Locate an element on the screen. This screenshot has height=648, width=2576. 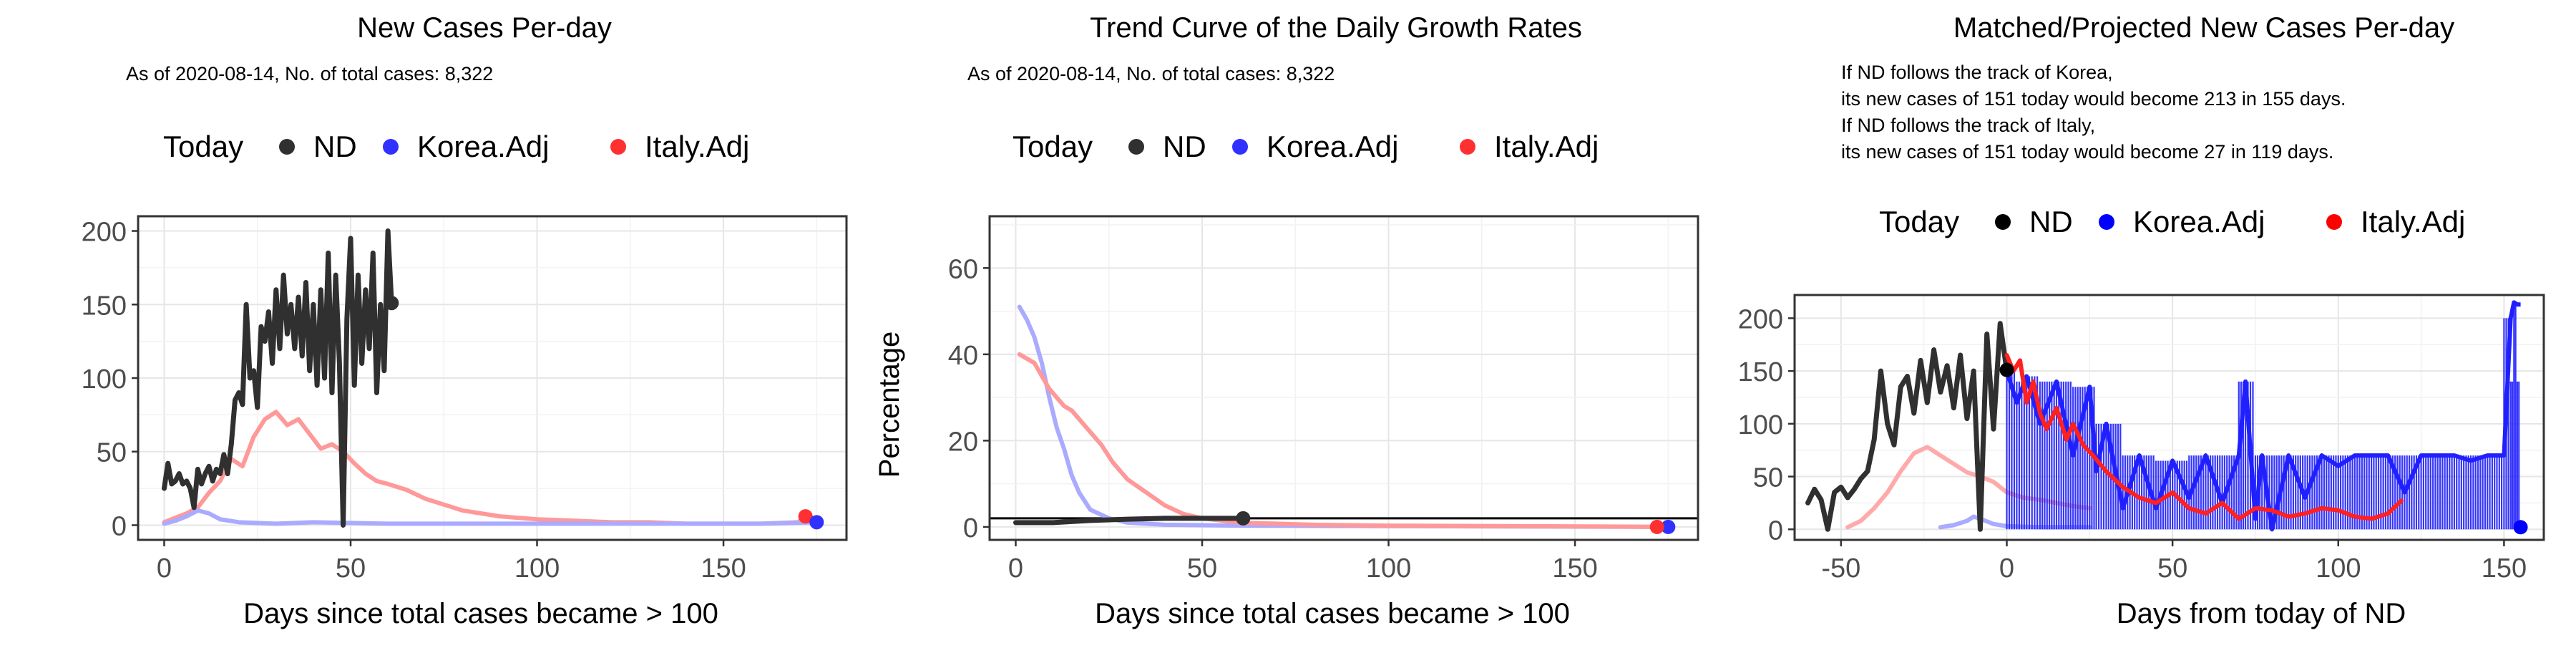
series-korea-adj-projected-line is located at coordinates (2262, 416).